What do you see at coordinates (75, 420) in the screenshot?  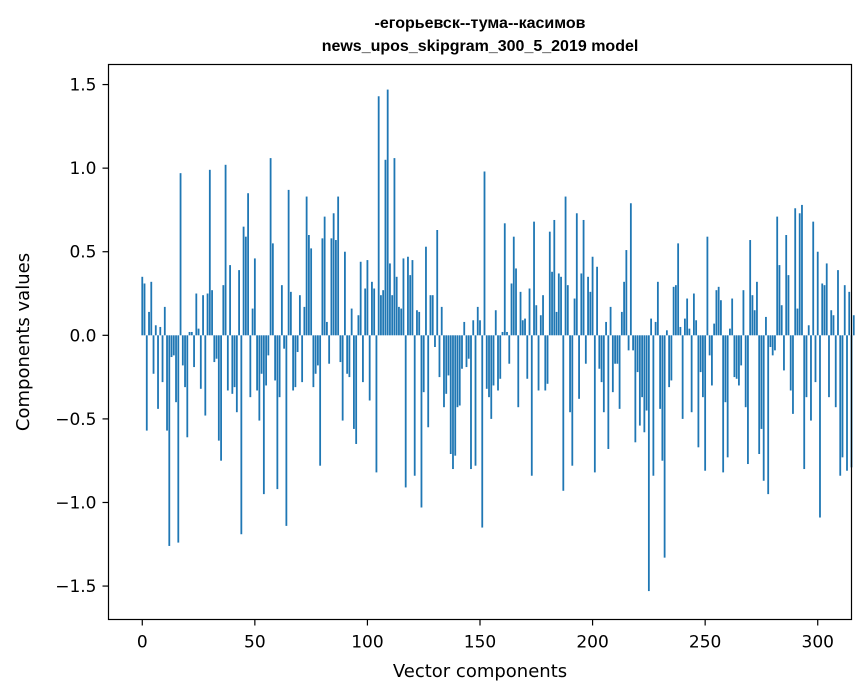 I see `y-tick-label: −0.5` at bounding box center [75, 420].